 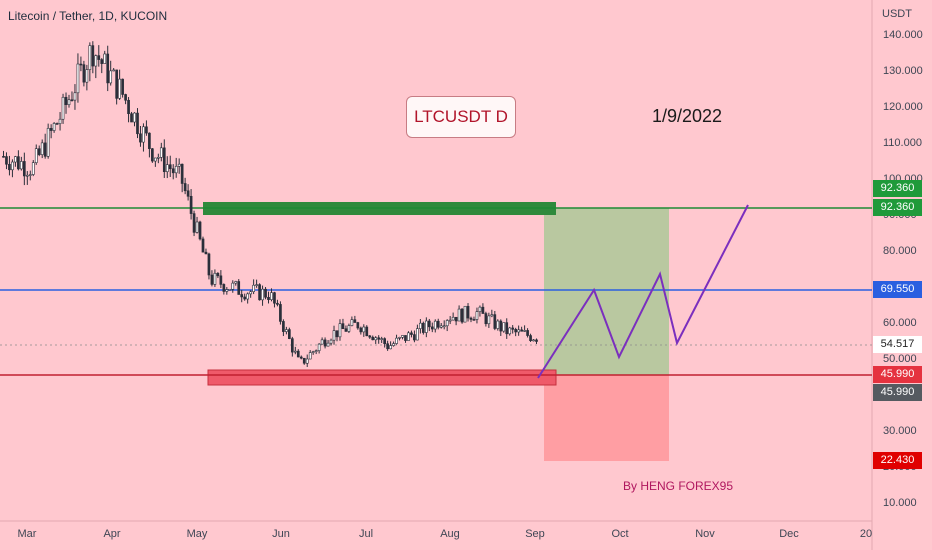 What do you see at coordinates (461, 117) in the screenshot?
I see `chart-label-box: LTCUSDT D` at bounding box center [461, 117].